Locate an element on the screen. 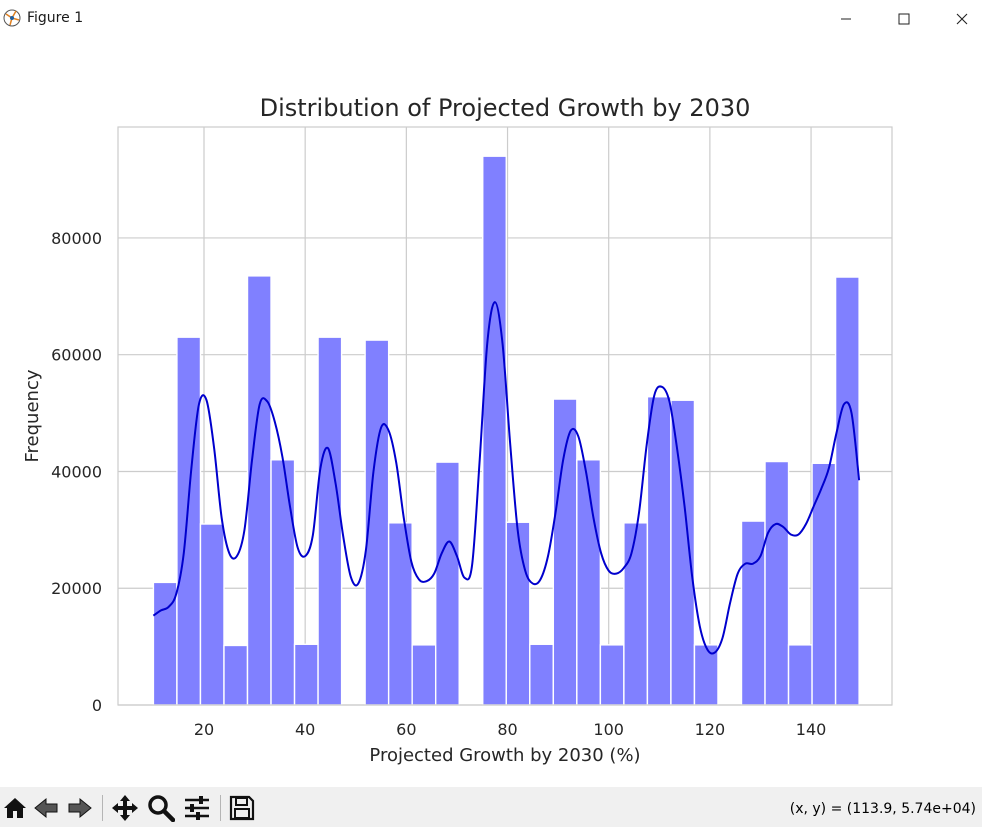 This screenshot has width=982, height=827. x-axis-label: Projected Growth by 2030 (%) is located at coordinates (504, 755).